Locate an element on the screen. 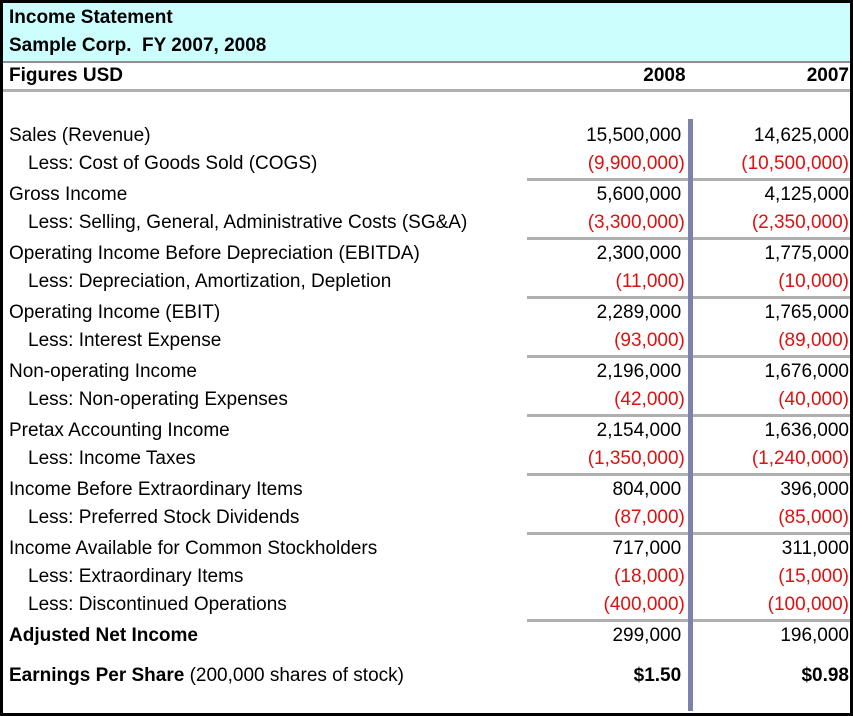 The height and width of the screenshot is (716, 853). row-label: Adjusted Net Income is located at coordinates (103, 635).